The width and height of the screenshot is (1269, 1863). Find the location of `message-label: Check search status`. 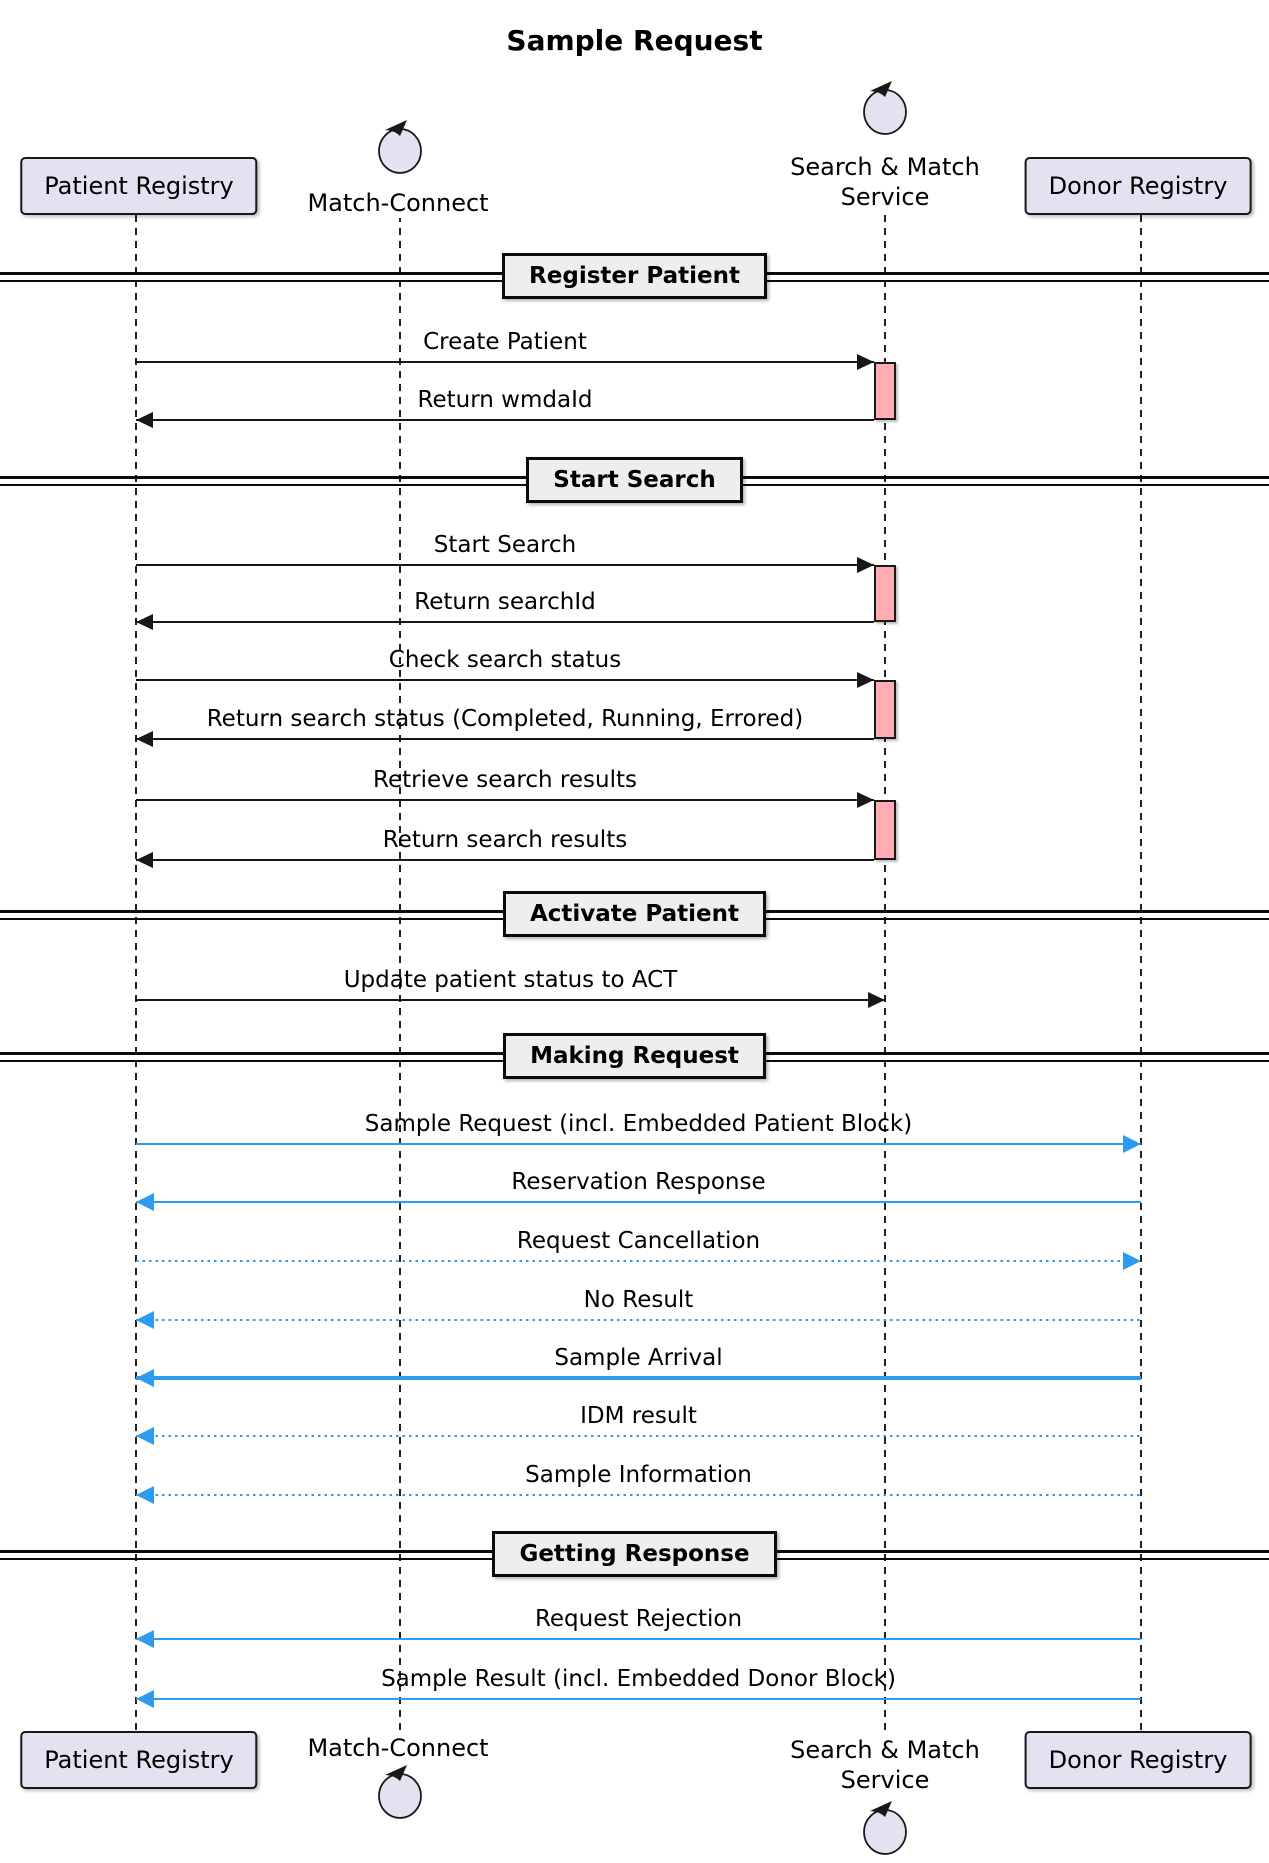

message-label: Check search status is located at coordinates (505, 660).